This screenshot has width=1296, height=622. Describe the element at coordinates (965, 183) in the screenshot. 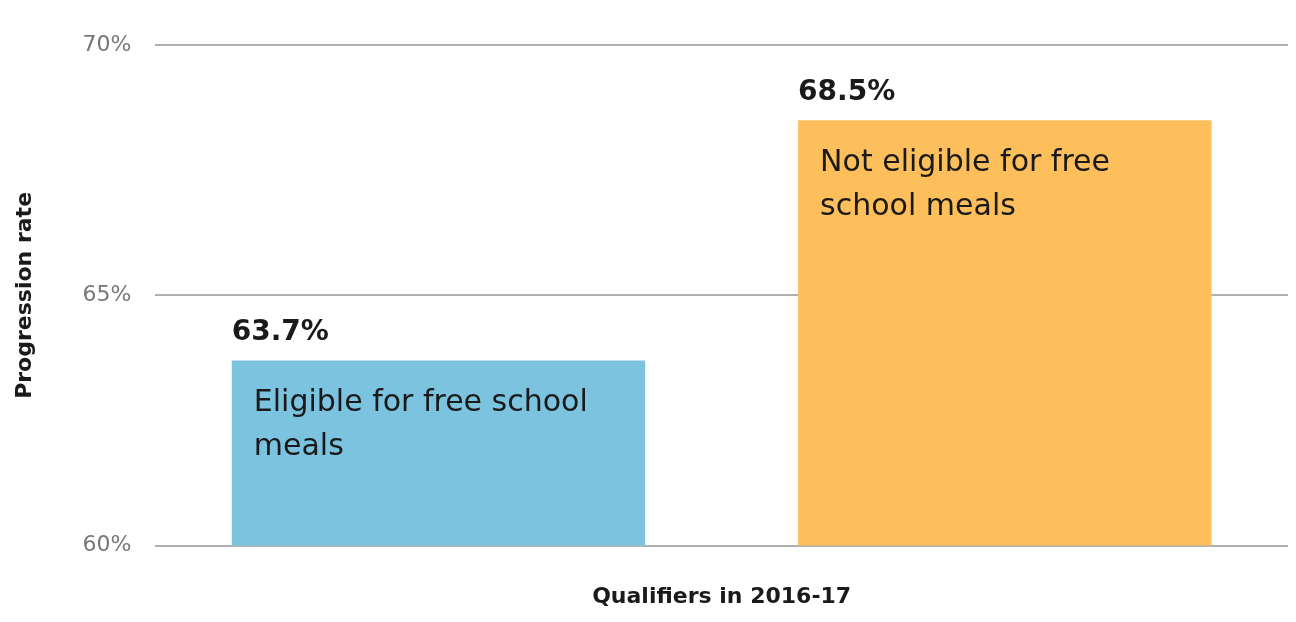

I see `x-tick-label: Not eligible for free school meals` at that location.